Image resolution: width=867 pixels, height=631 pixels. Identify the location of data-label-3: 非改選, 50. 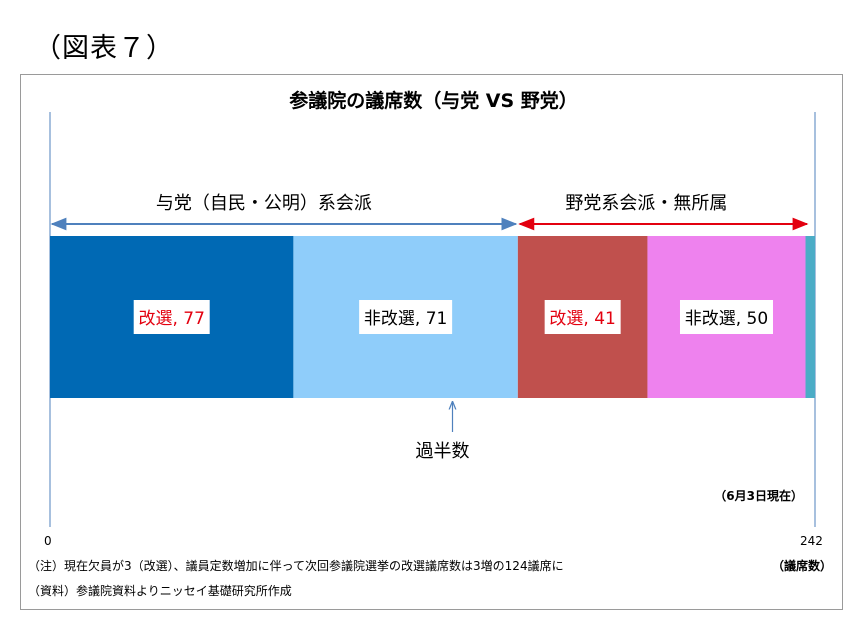
(726, 319).